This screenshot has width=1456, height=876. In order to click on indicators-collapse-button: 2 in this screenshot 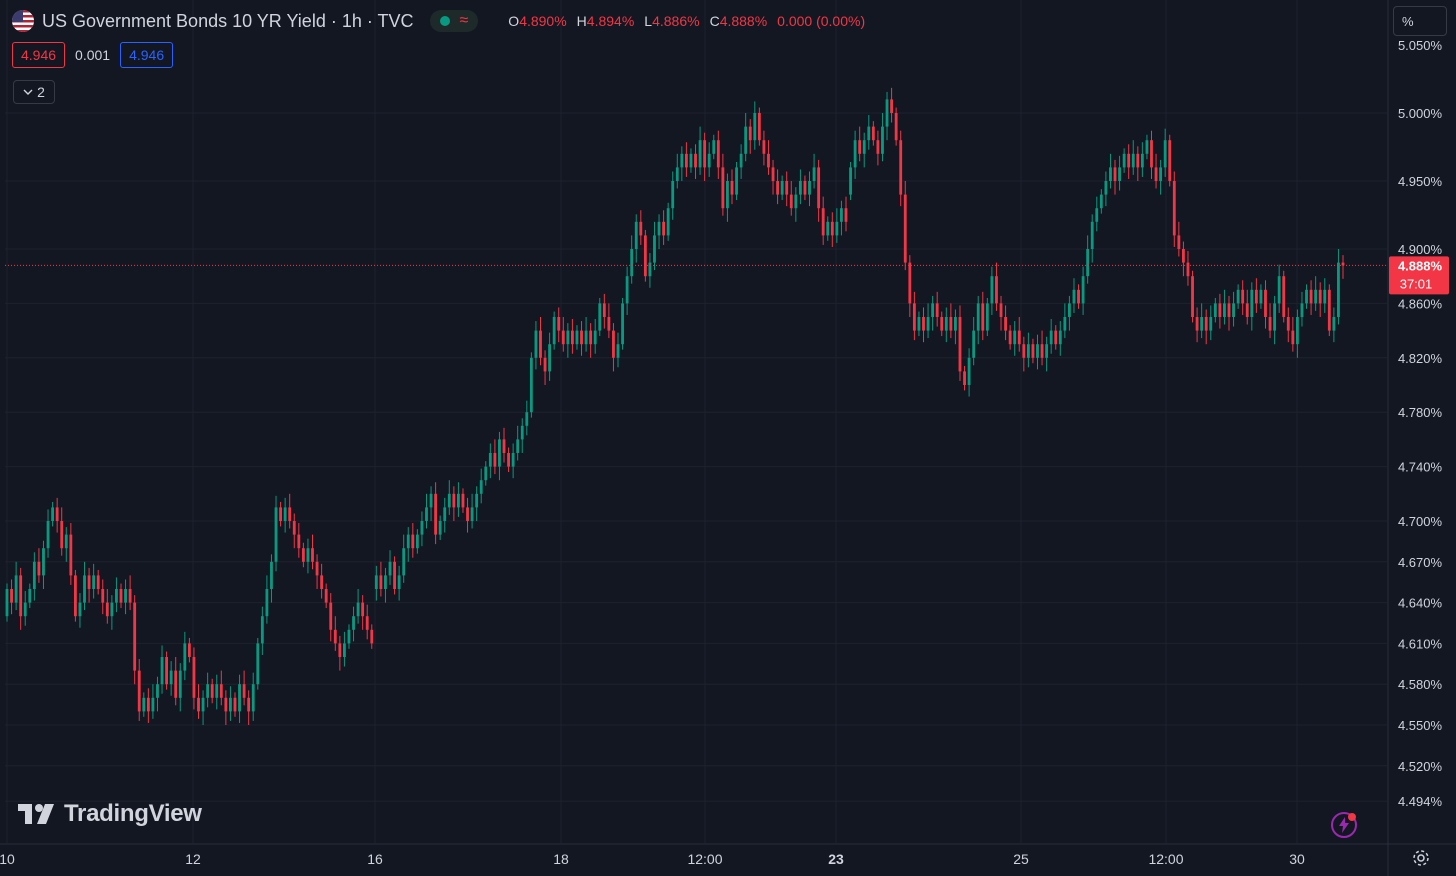, I will do `click(34, 92)`.